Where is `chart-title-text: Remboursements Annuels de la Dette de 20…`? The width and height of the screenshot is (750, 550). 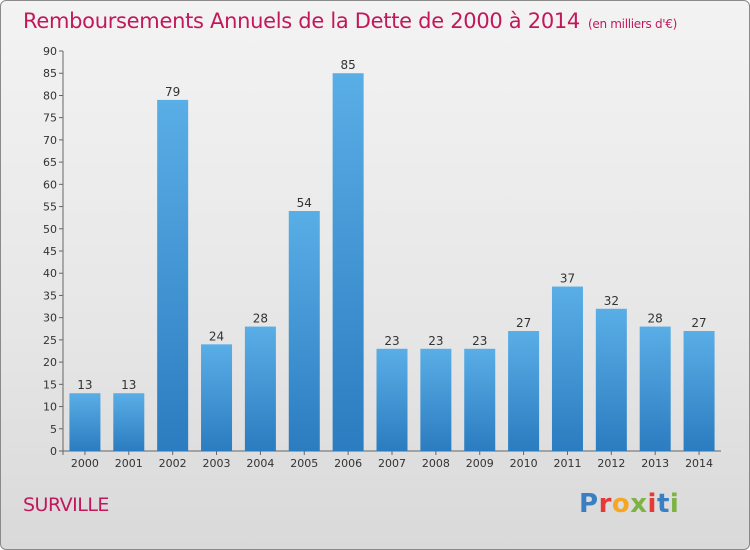
chart-title-text: Remboursements Annuels de la Dette de 20… is located at coordinates (301, 21).